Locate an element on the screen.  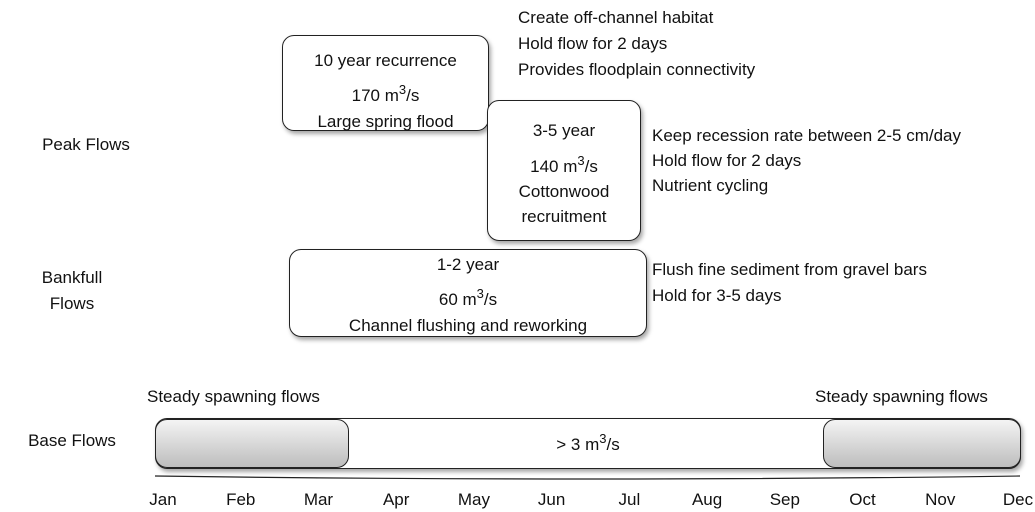
note: Provides floodplain connectivity is located at coordinates (637, 69).